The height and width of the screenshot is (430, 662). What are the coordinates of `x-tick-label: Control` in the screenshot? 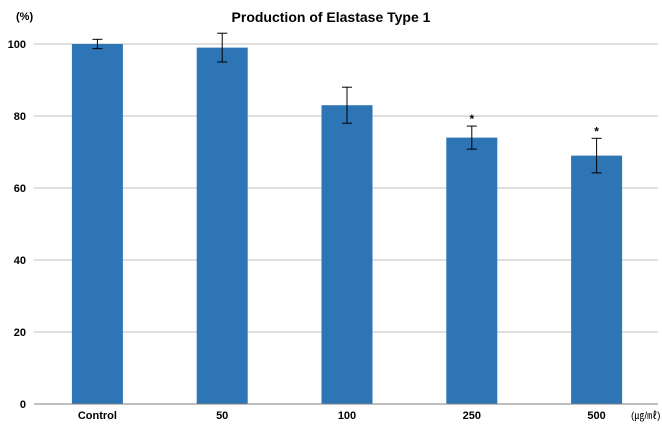 It's located at (97, 416).